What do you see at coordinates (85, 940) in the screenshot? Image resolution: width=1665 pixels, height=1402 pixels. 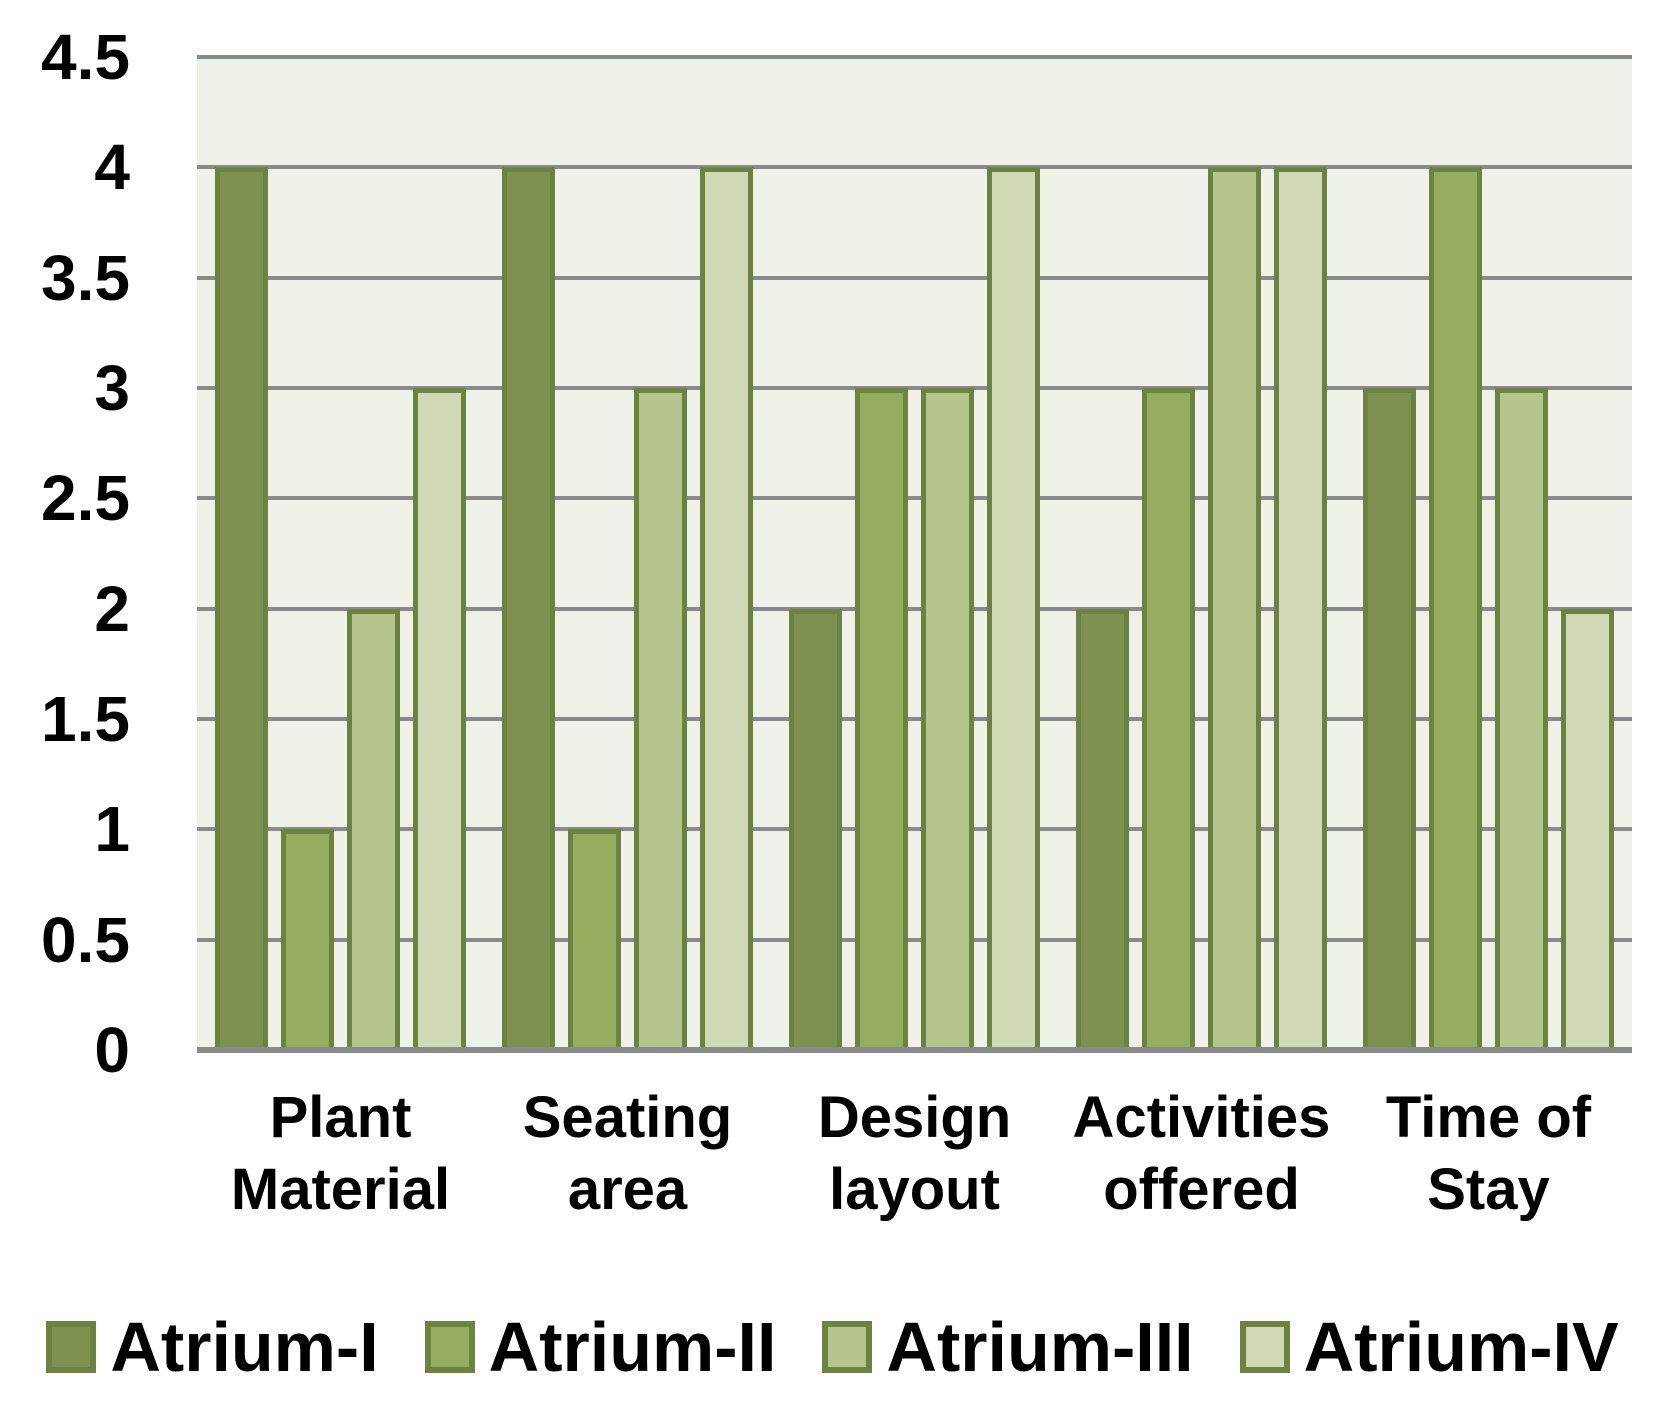 I see `y-tick-label-0.5: 0.5` at bounding box center [85, 940].